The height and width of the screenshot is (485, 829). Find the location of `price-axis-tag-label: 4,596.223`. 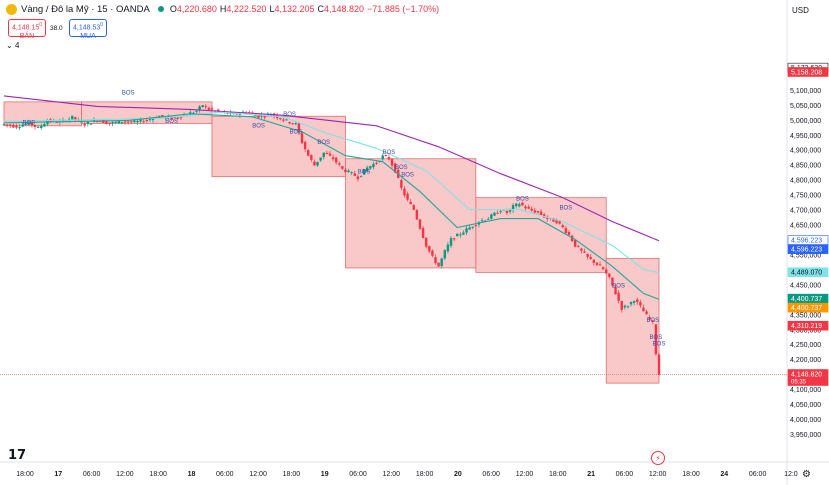

price-axis-tag-label: 4,596.223 is located at coordinates (806, 241).